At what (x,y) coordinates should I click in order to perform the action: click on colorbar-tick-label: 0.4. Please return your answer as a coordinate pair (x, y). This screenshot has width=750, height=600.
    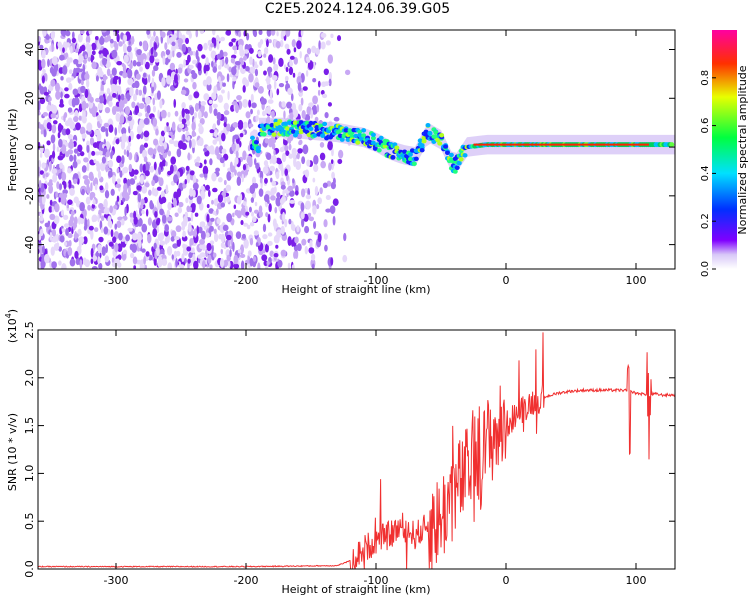
    Looking at the image, I should click on (705, 173).